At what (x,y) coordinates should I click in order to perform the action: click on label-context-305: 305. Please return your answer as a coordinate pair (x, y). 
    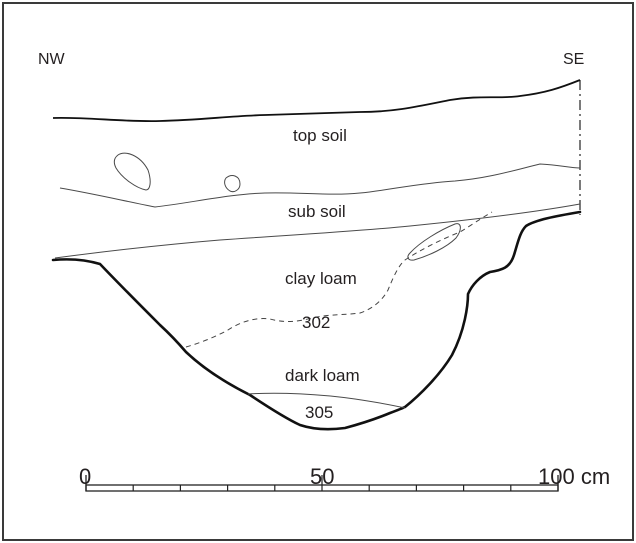
    Looking at the image, I should click on (319, 412).